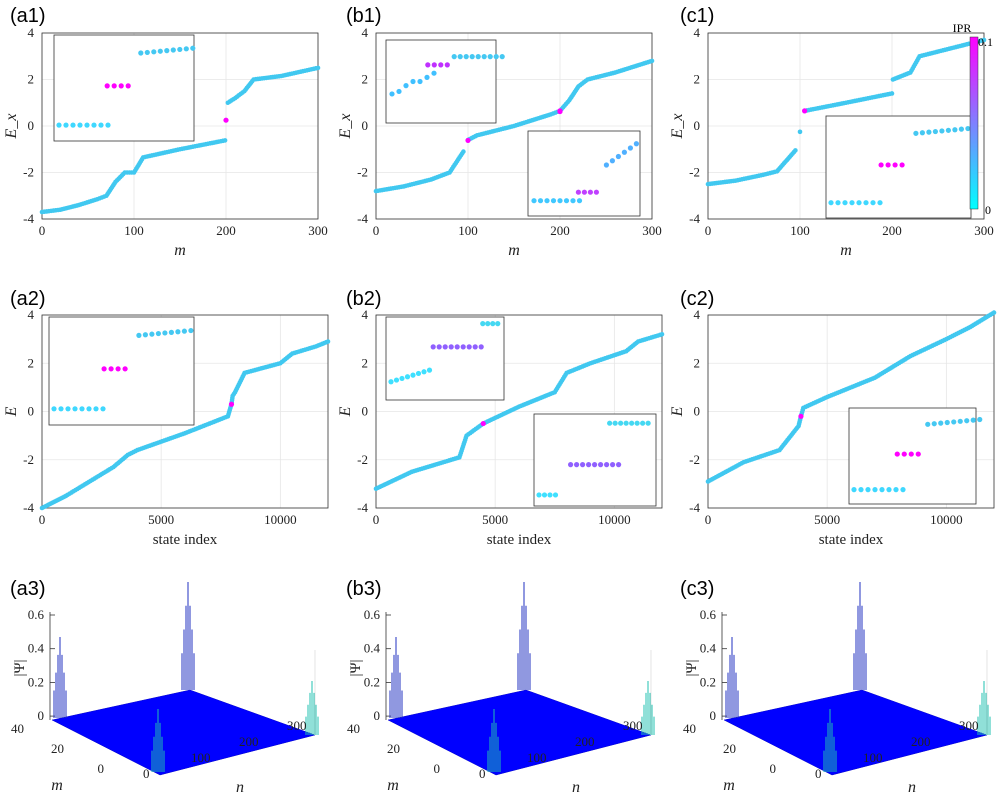  What do you see at coordinates (962, 28) in the screenshot?
I see `colorbar-title: IPR` at bounding box center [962, 28].